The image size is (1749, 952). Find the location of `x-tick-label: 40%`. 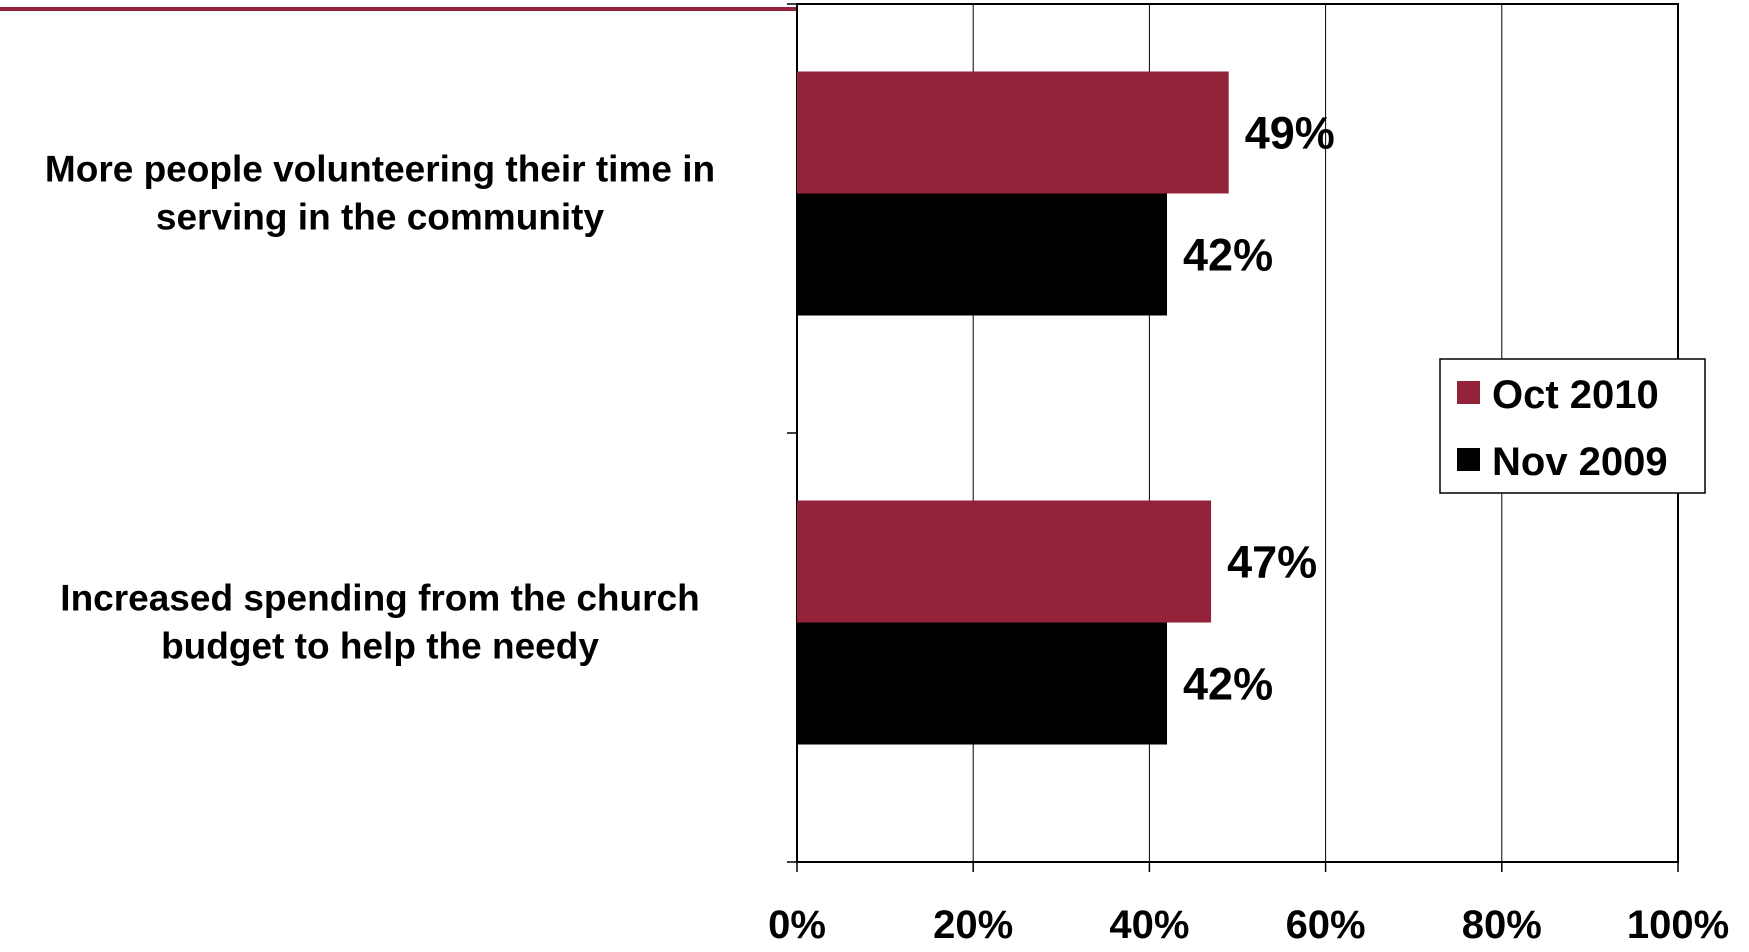

x-tick-label: 40% is located at coordinates (1149, 925).